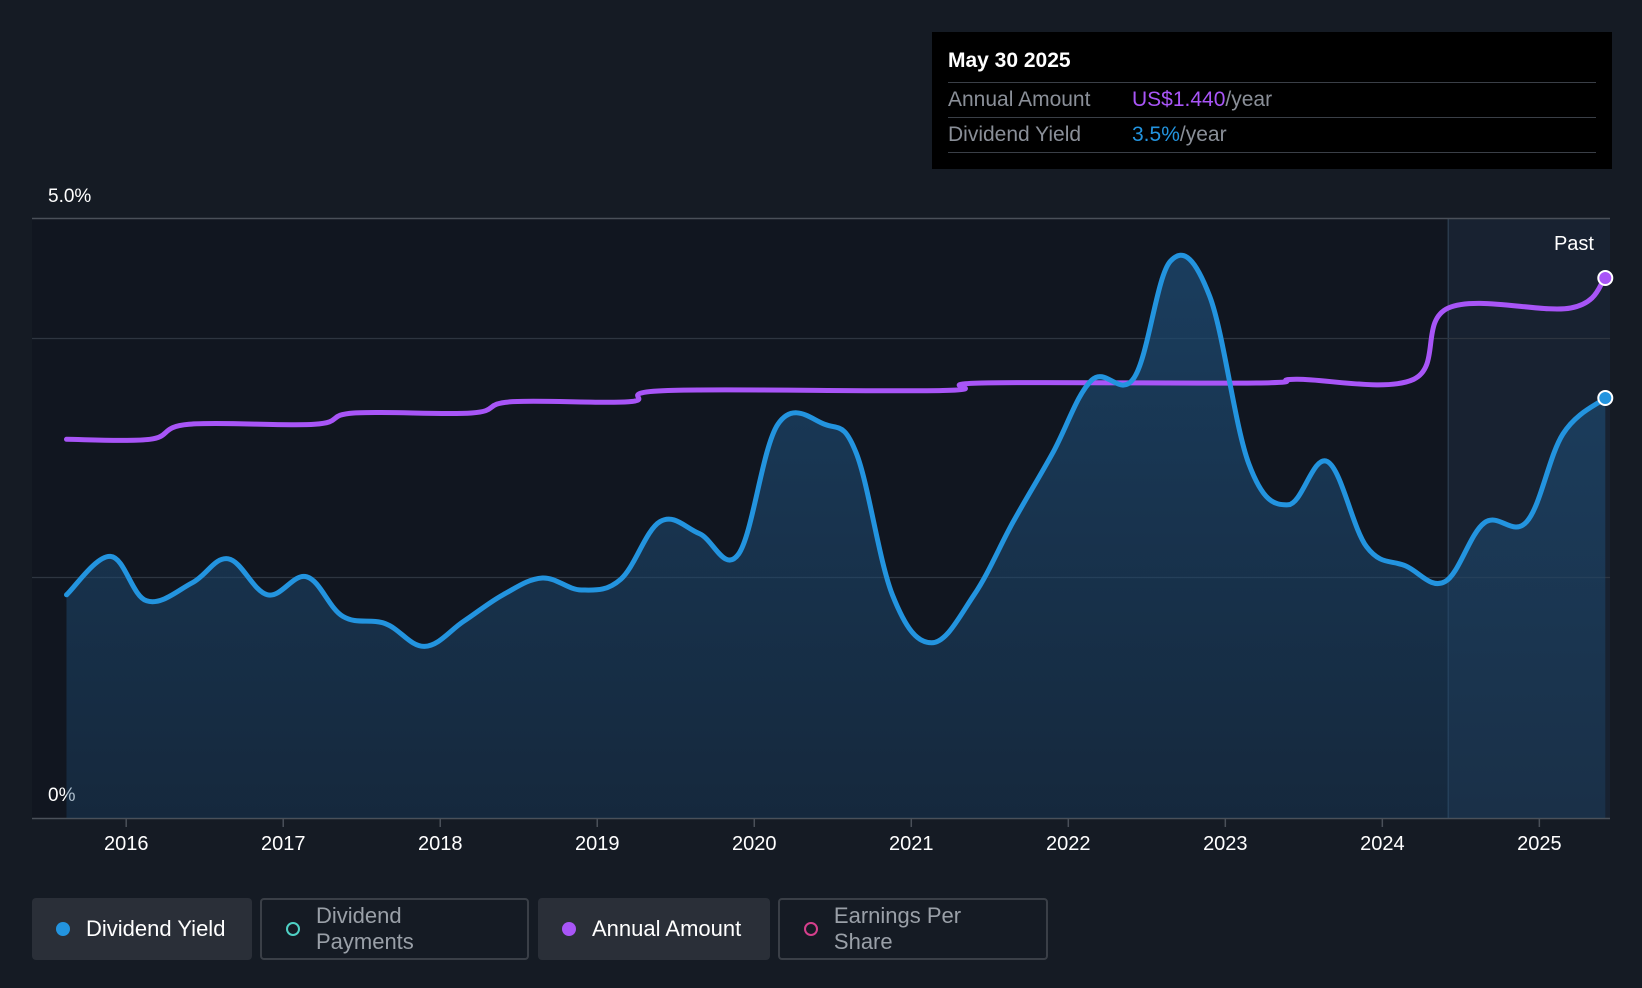 The height and width of the screenshot is (988, 1642). What do you see at coordinates (1015, 134) in the screenshot?
I see `tooltip-label: Dividend Yield` at bounding box center [1015, 134].